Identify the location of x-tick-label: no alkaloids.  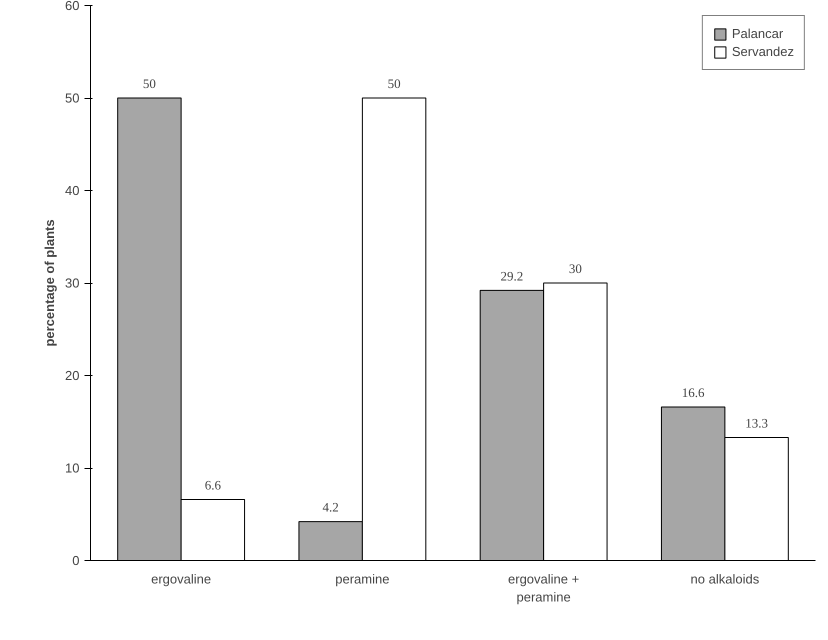
(725, 579).